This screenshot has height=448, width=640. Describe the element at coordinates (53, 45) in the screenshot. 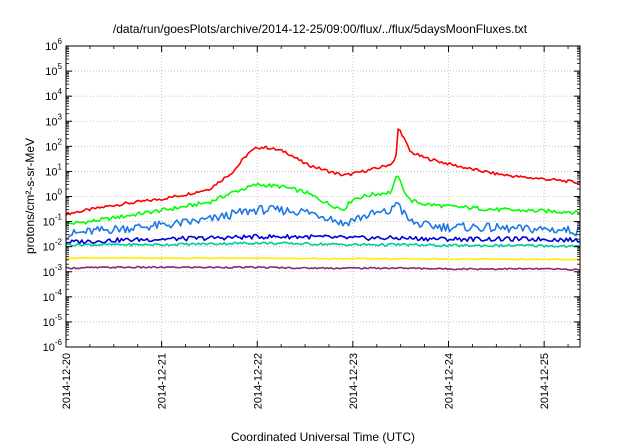

I see `y-tick-label: 10⁶` at that location.